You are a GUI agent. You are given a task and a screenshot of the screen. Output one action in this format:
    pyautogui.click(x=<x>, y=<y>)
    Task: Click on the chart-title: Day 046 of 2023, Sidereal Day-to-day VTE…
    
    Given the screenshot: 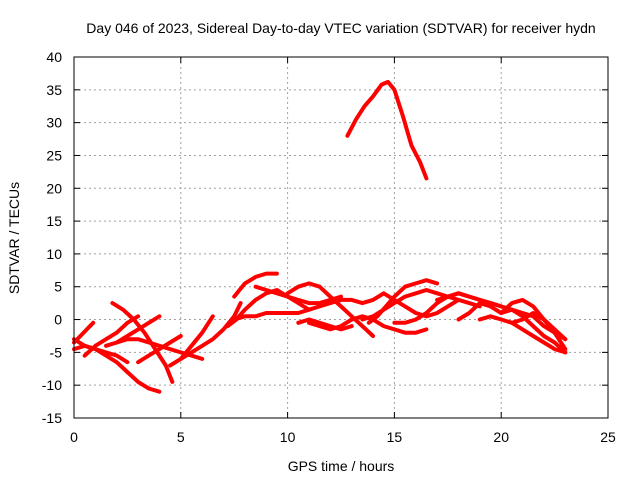 What is the action you would take?
    pyautogui.click(x=340, y=28)
    